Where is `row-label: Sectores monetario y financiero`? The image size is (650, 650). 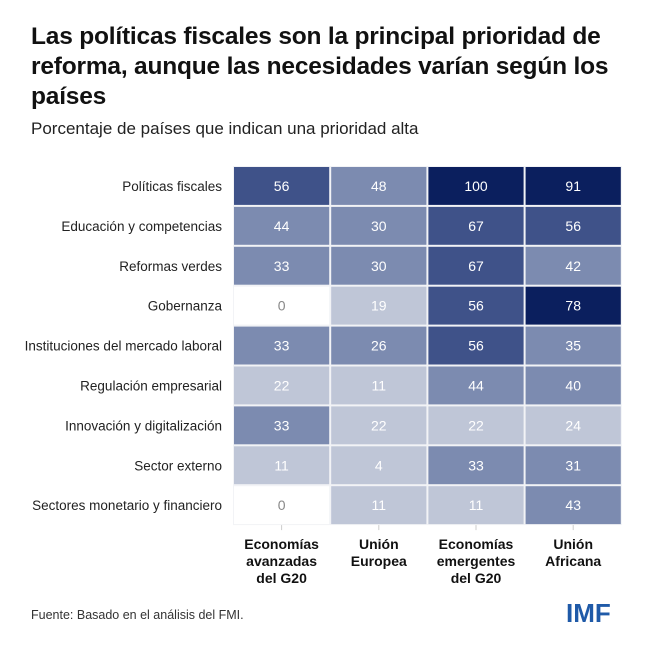
row-label: Sectores monetario y financiero is located at coordinates (127, 505).